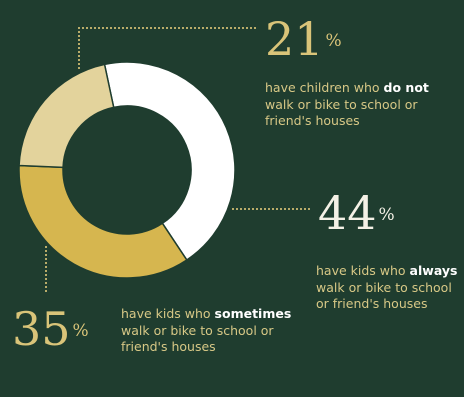 This screenshot has width=464, height=397. What do you see at coordinates (333, 41) in the screenshot?
I see `stat-never-percent-sign: %` at bounding box center [333, 41].